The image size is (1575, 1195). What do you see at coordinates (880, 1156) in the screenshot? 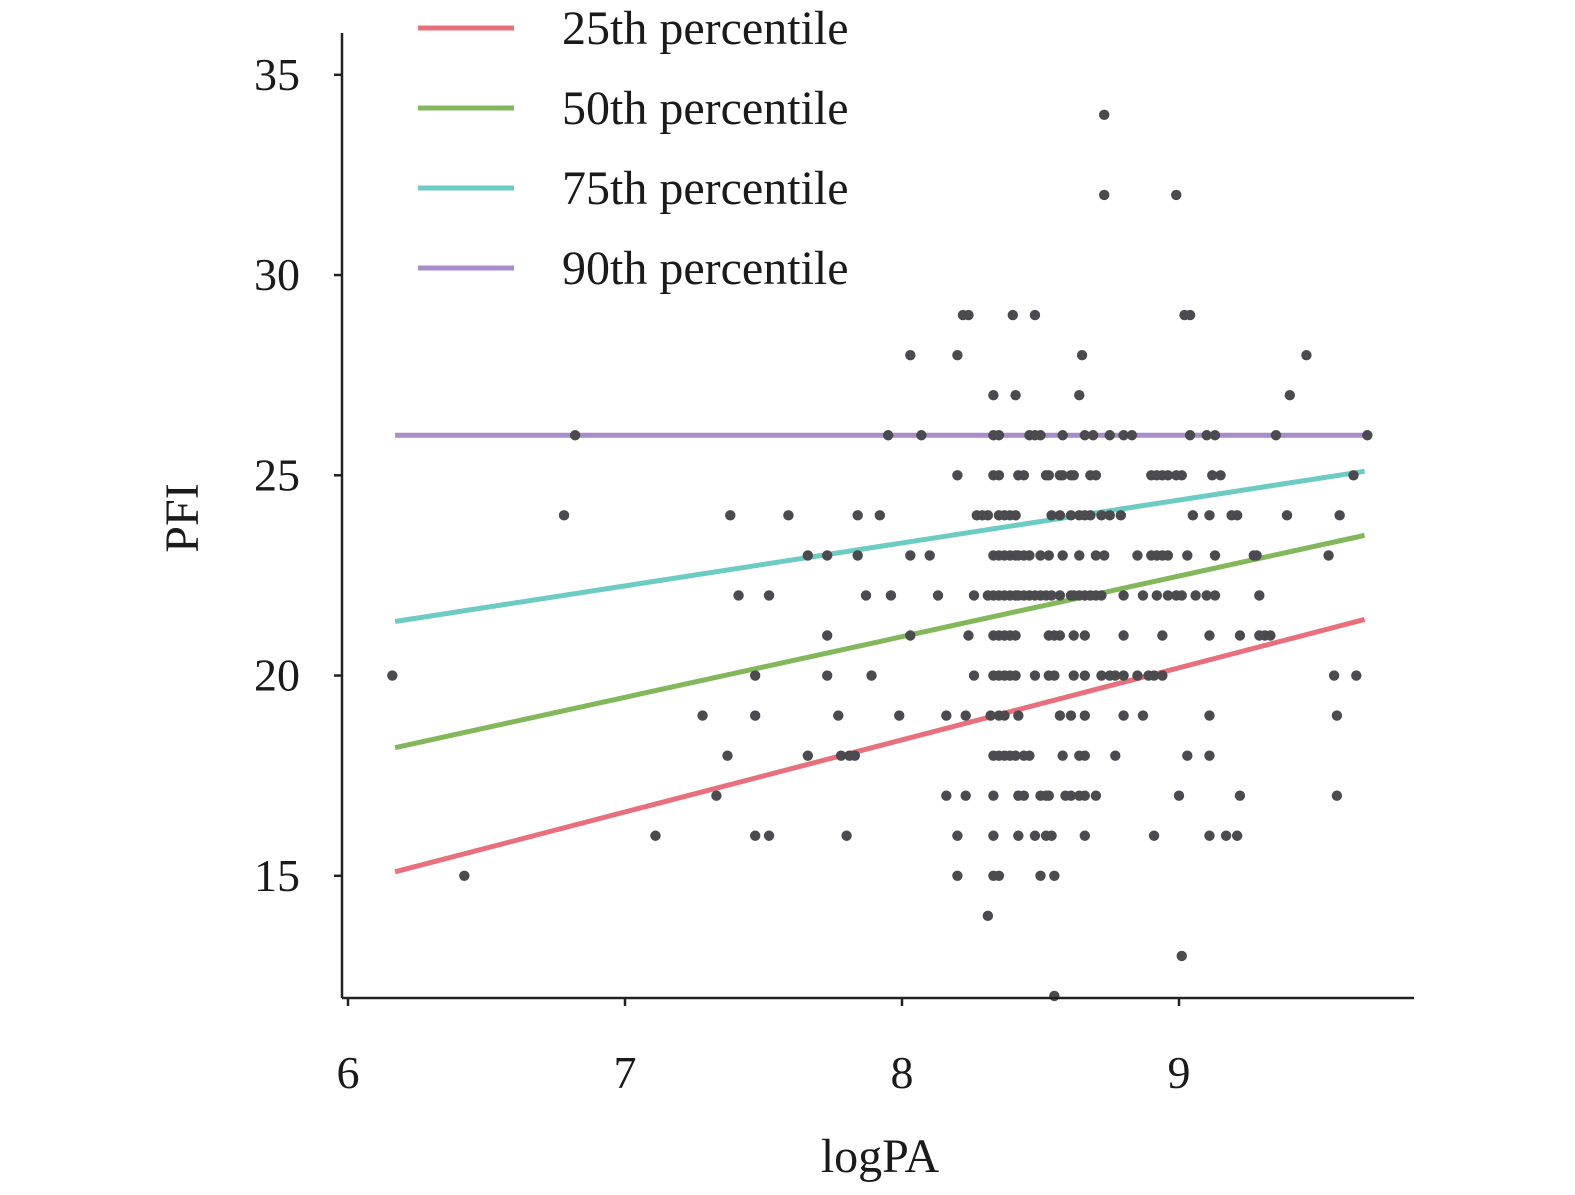
I see `x-axis-title: logPA` at bounding box center [880, 1156].